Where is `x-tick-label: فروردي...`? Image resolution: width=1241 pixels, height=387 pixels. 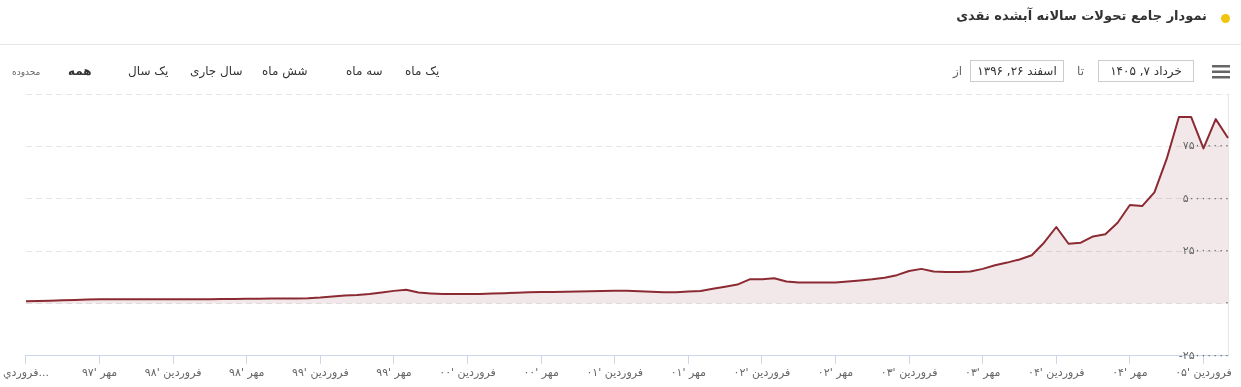
x-tick-label: فروردي... is located at coordinates (25, 373).